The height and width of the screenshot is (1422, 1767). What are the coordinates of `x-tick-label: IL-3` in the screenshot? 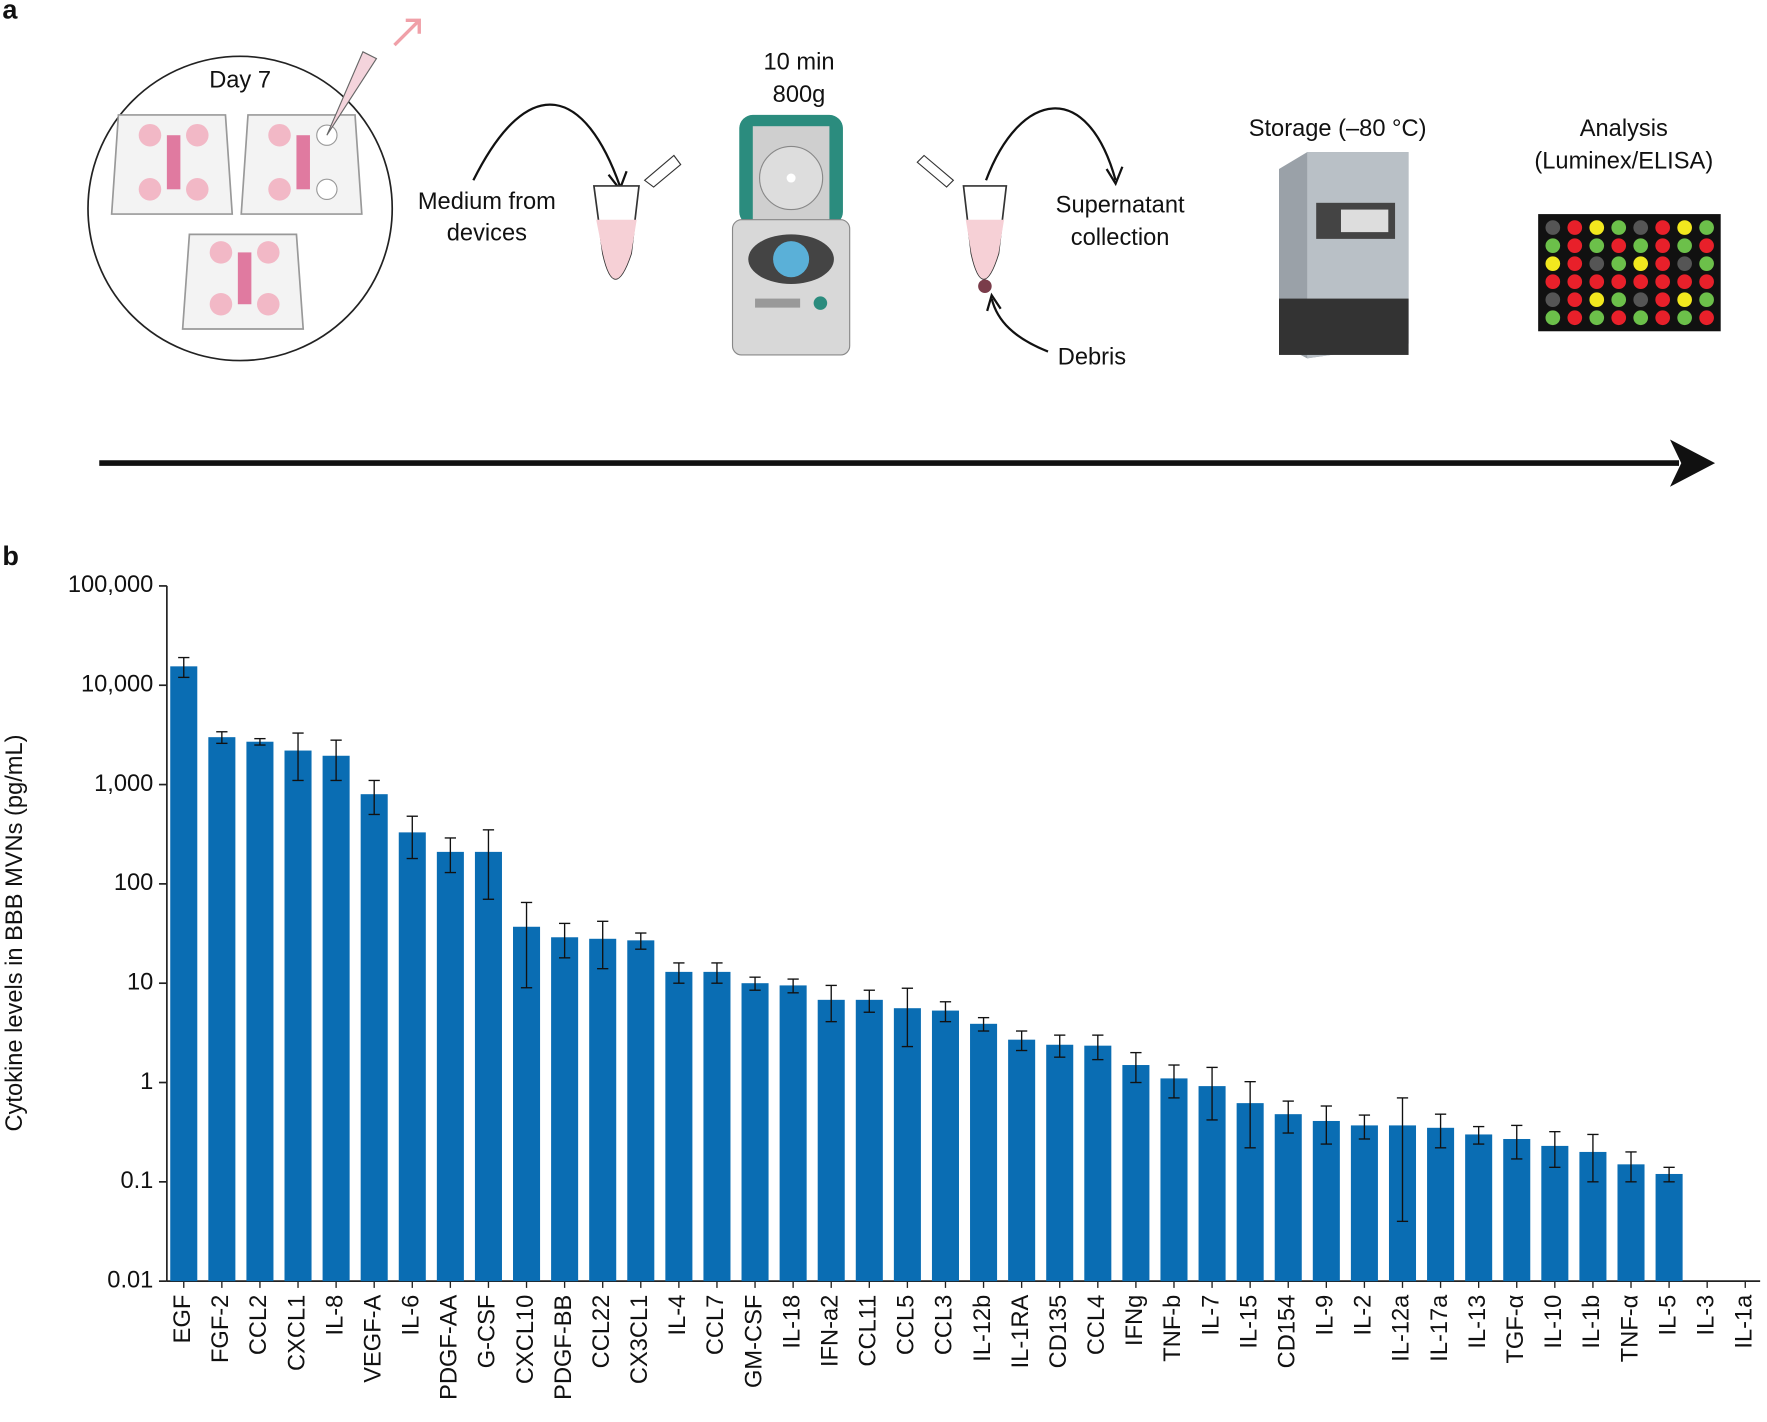 It's located at (1706, 1315).